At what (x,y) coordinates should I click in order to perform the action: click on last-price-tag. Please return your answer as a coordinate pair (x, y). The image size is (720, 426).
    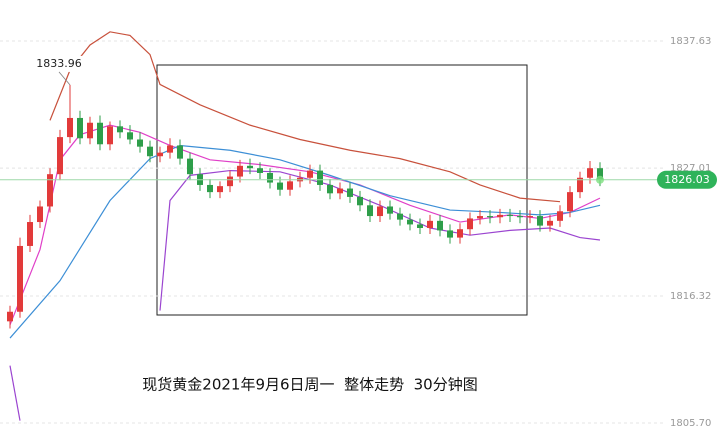
    Looking at the image, I should click on (687, 179).